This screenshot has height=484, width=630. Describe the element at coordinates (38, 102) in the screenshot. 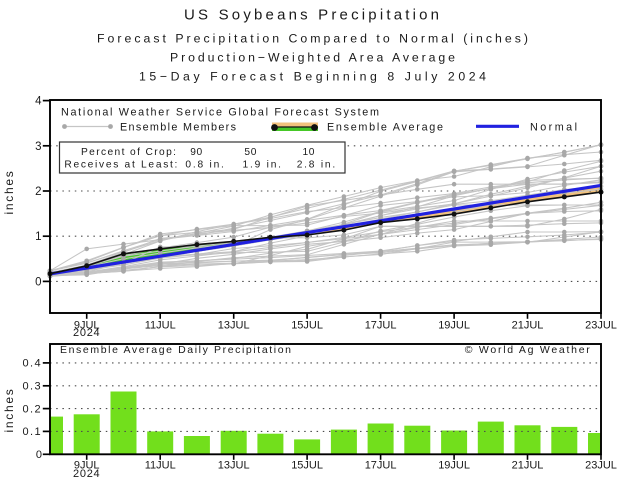

I see `svg-text: 4` at that location.